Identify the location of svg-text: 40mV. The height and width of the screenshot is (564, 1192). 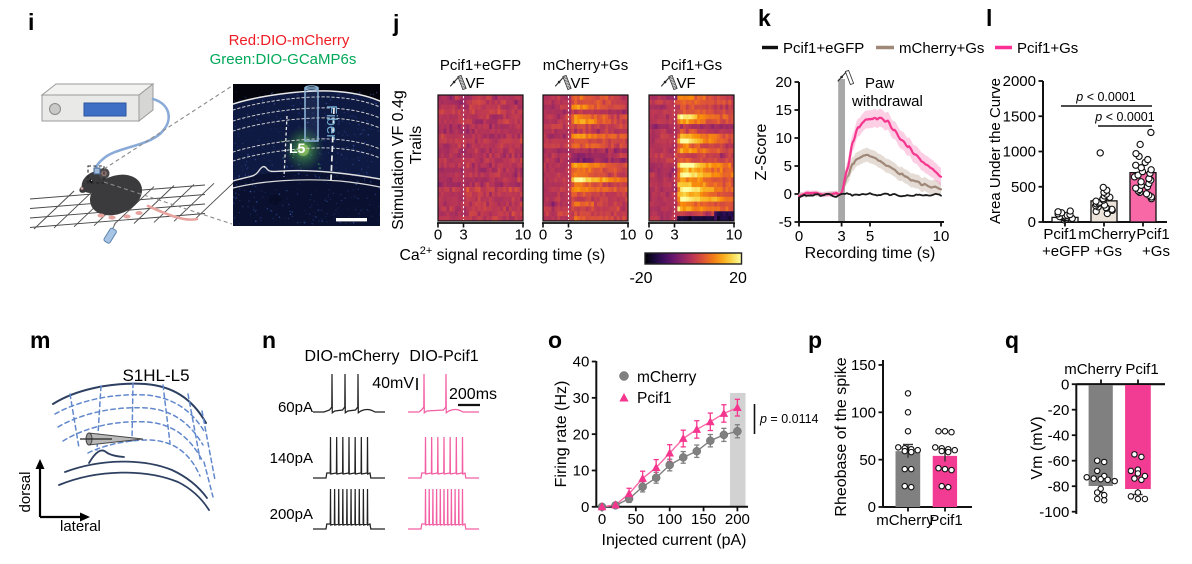
(393, 383).